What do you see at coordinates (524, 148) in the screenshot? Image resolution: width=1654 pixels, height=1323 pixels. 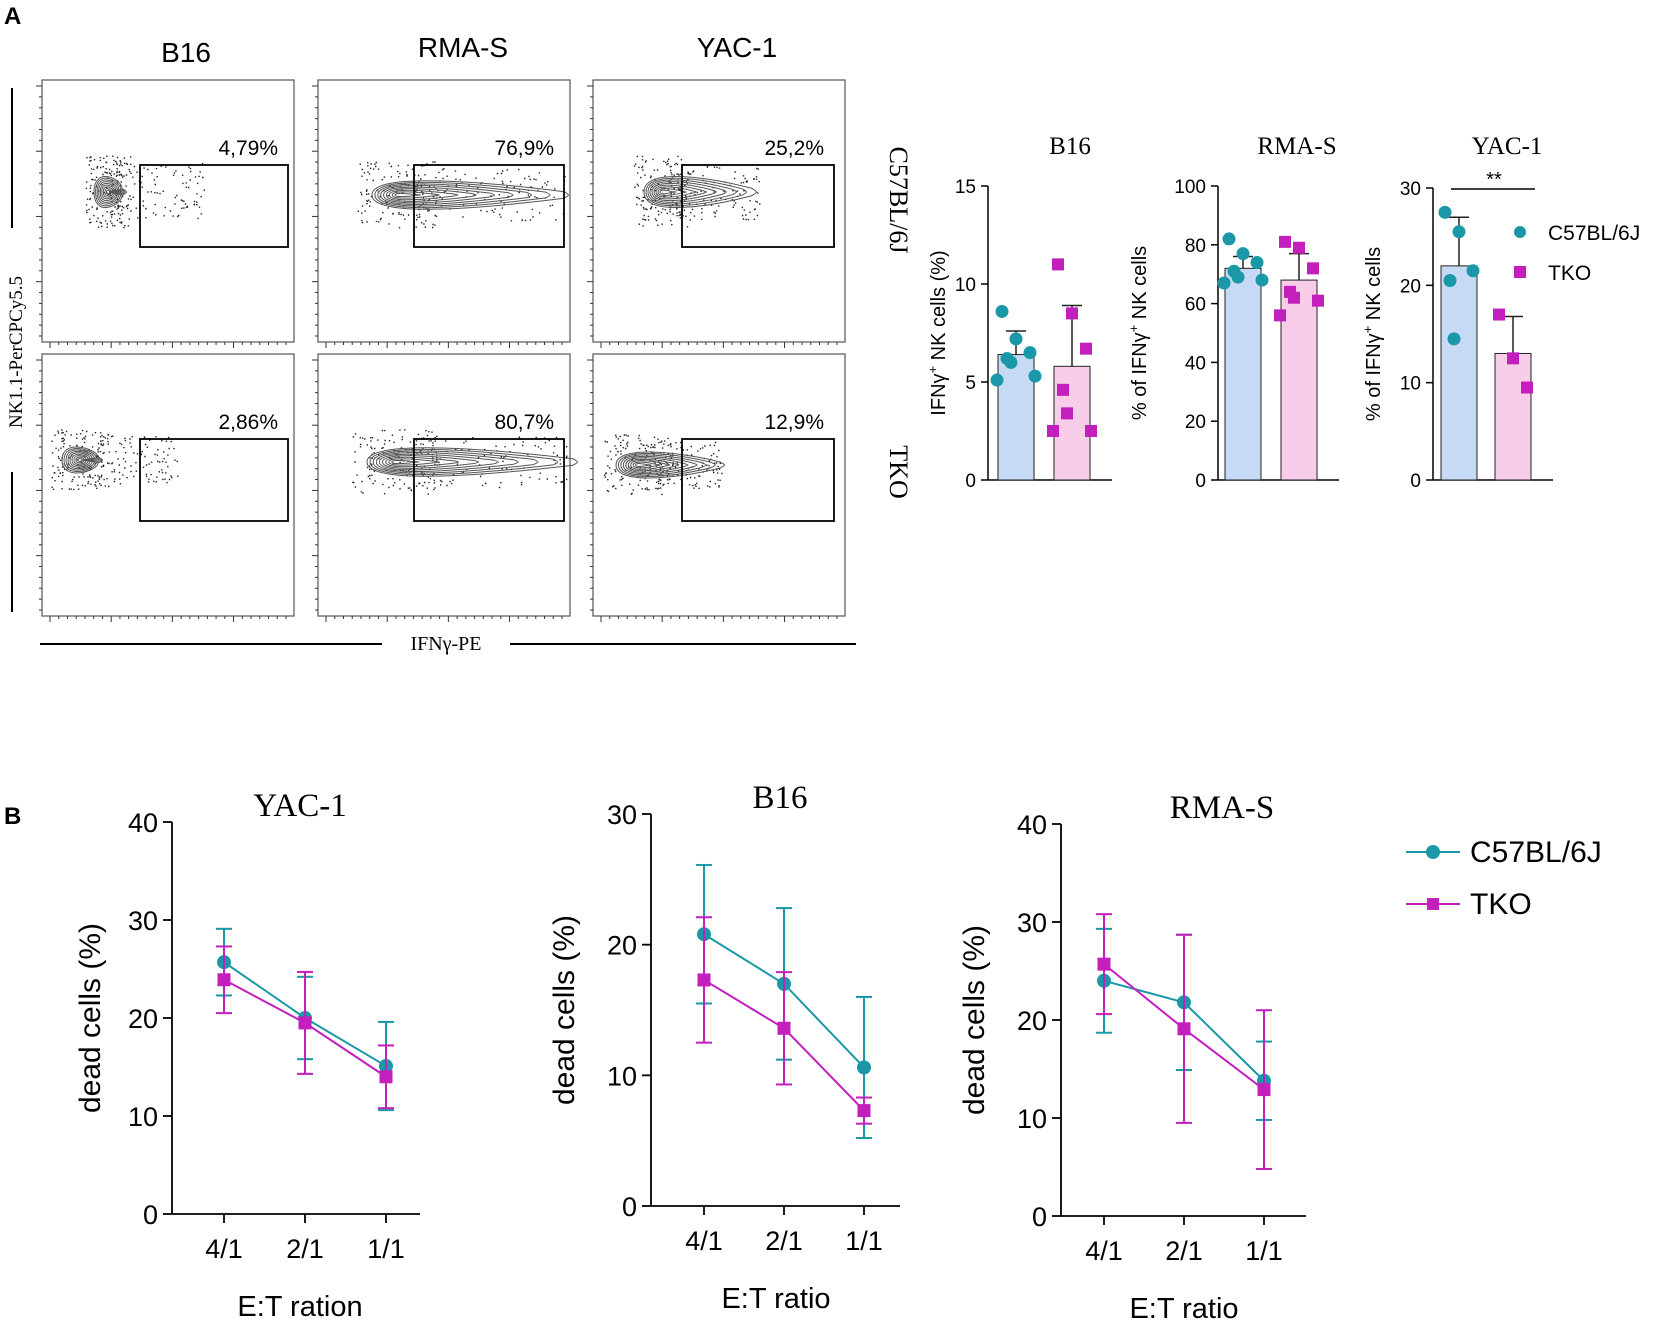 I see `flow-gate-percent: 76,9%` at bounding box center [524, 148].